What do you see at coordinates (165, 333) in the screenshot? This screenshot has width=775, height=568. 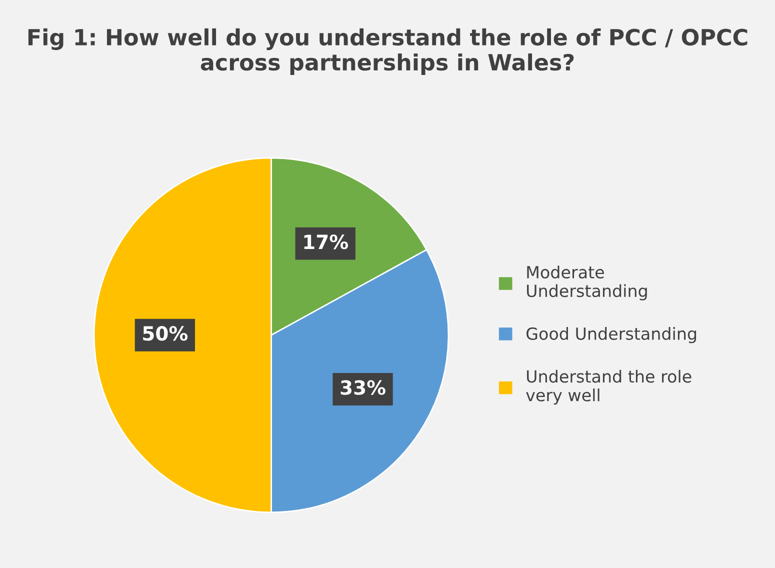 I see `data-label: 50%` at bounding box center [165, 333].